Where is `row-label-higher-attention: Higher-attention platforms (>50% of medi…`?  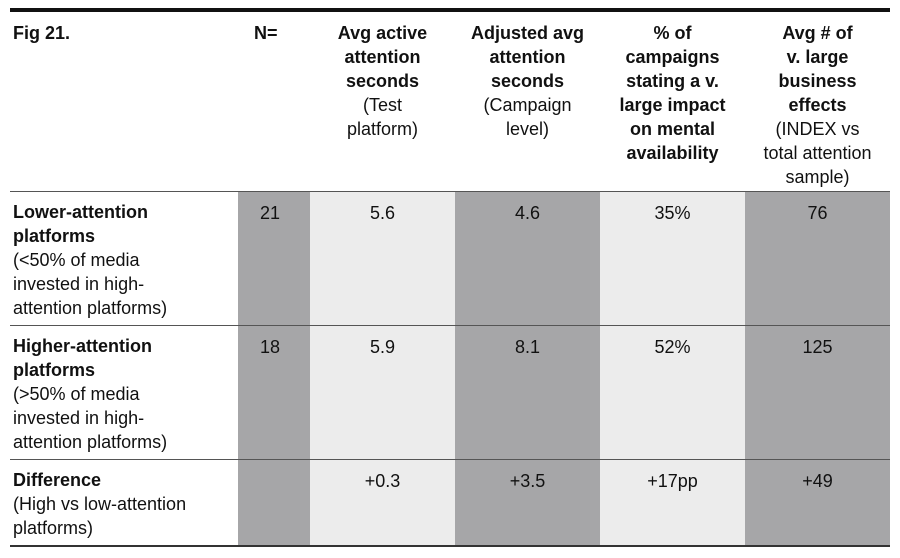
row-label-higher-attention: Higher-attention platforms (>50% of medi… is located at coordinates (124, 393).